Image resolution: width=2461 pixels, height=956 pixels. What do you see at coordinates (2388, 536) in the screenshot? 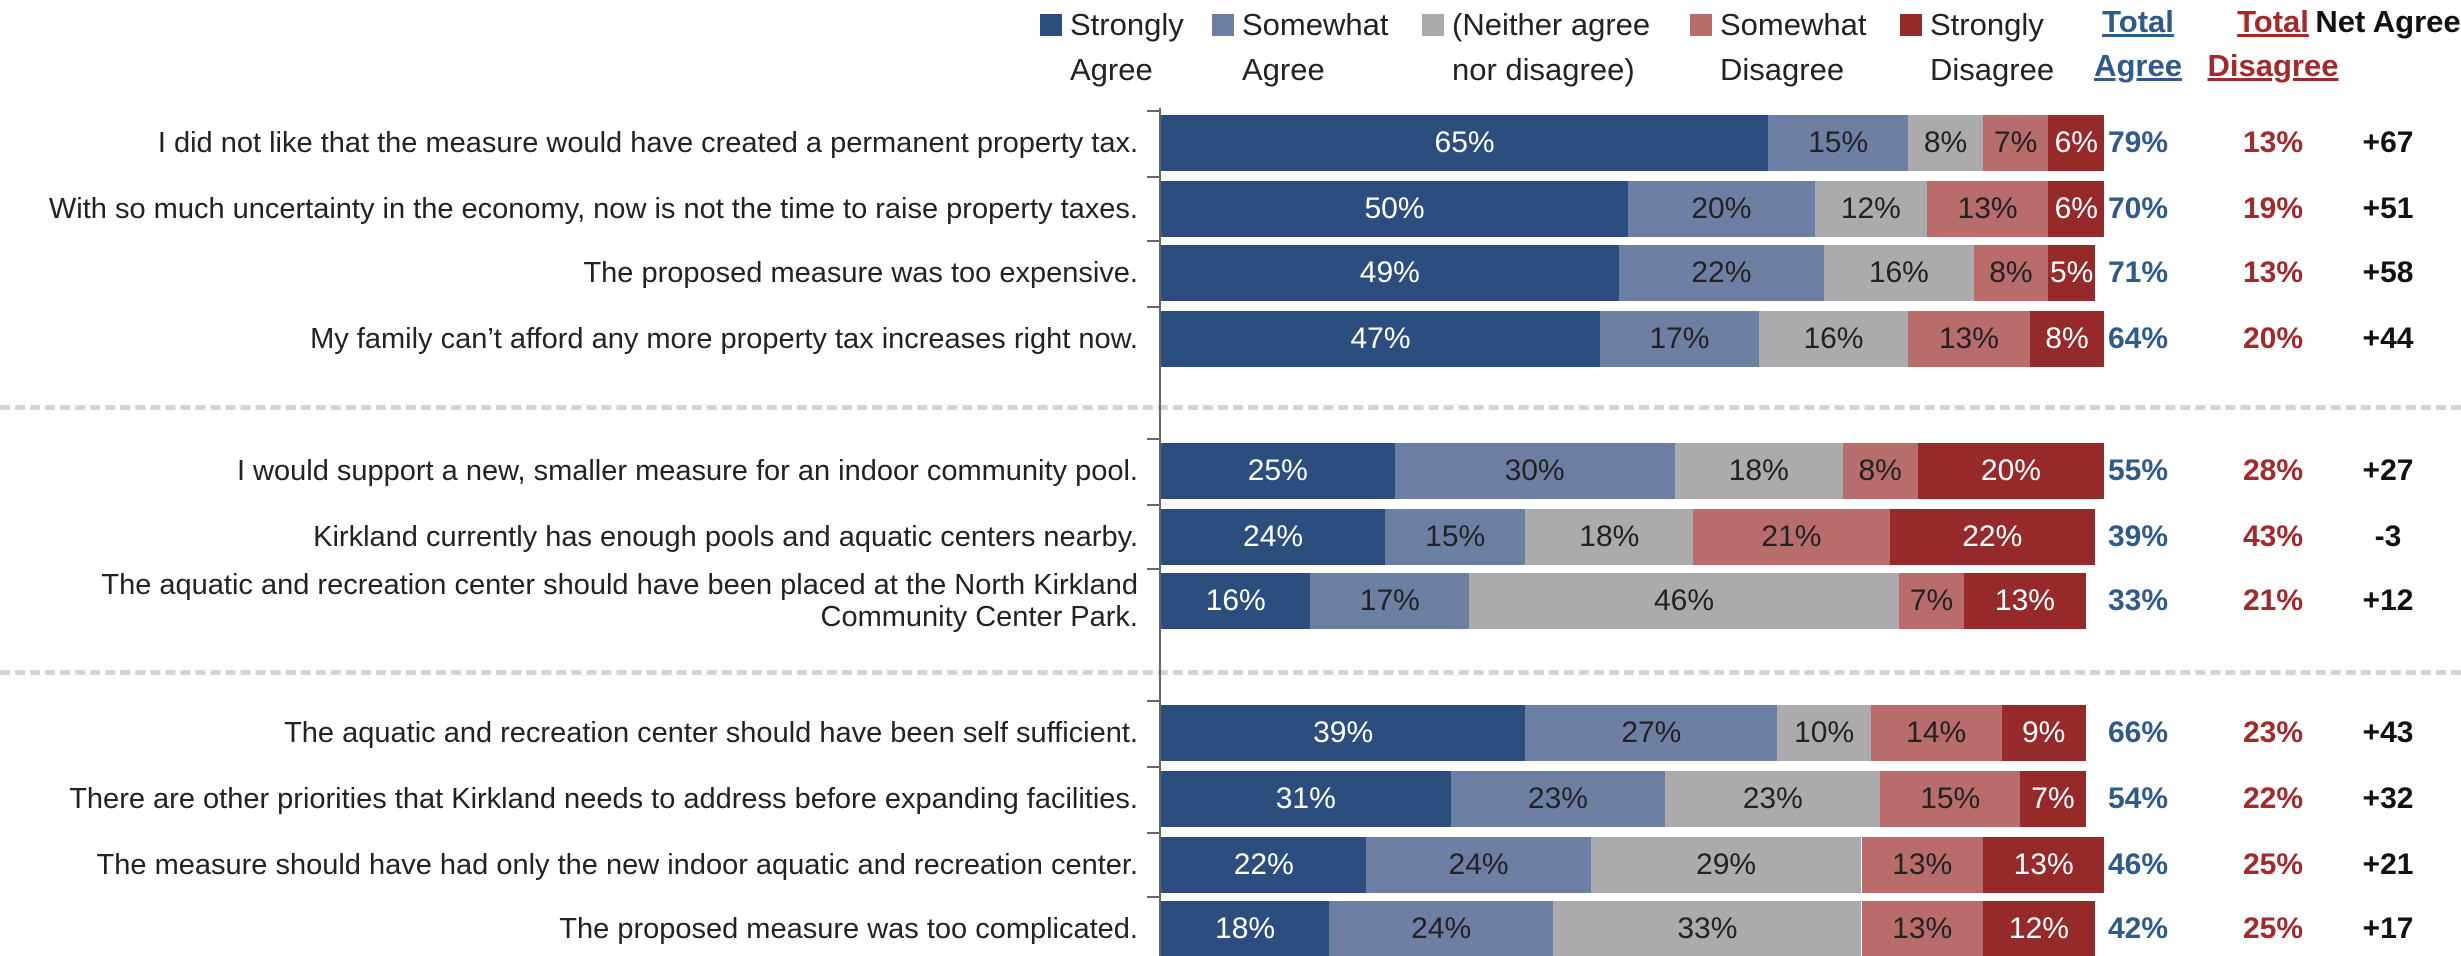
I see `column-value: -3` at bounding box center [2388, 536].